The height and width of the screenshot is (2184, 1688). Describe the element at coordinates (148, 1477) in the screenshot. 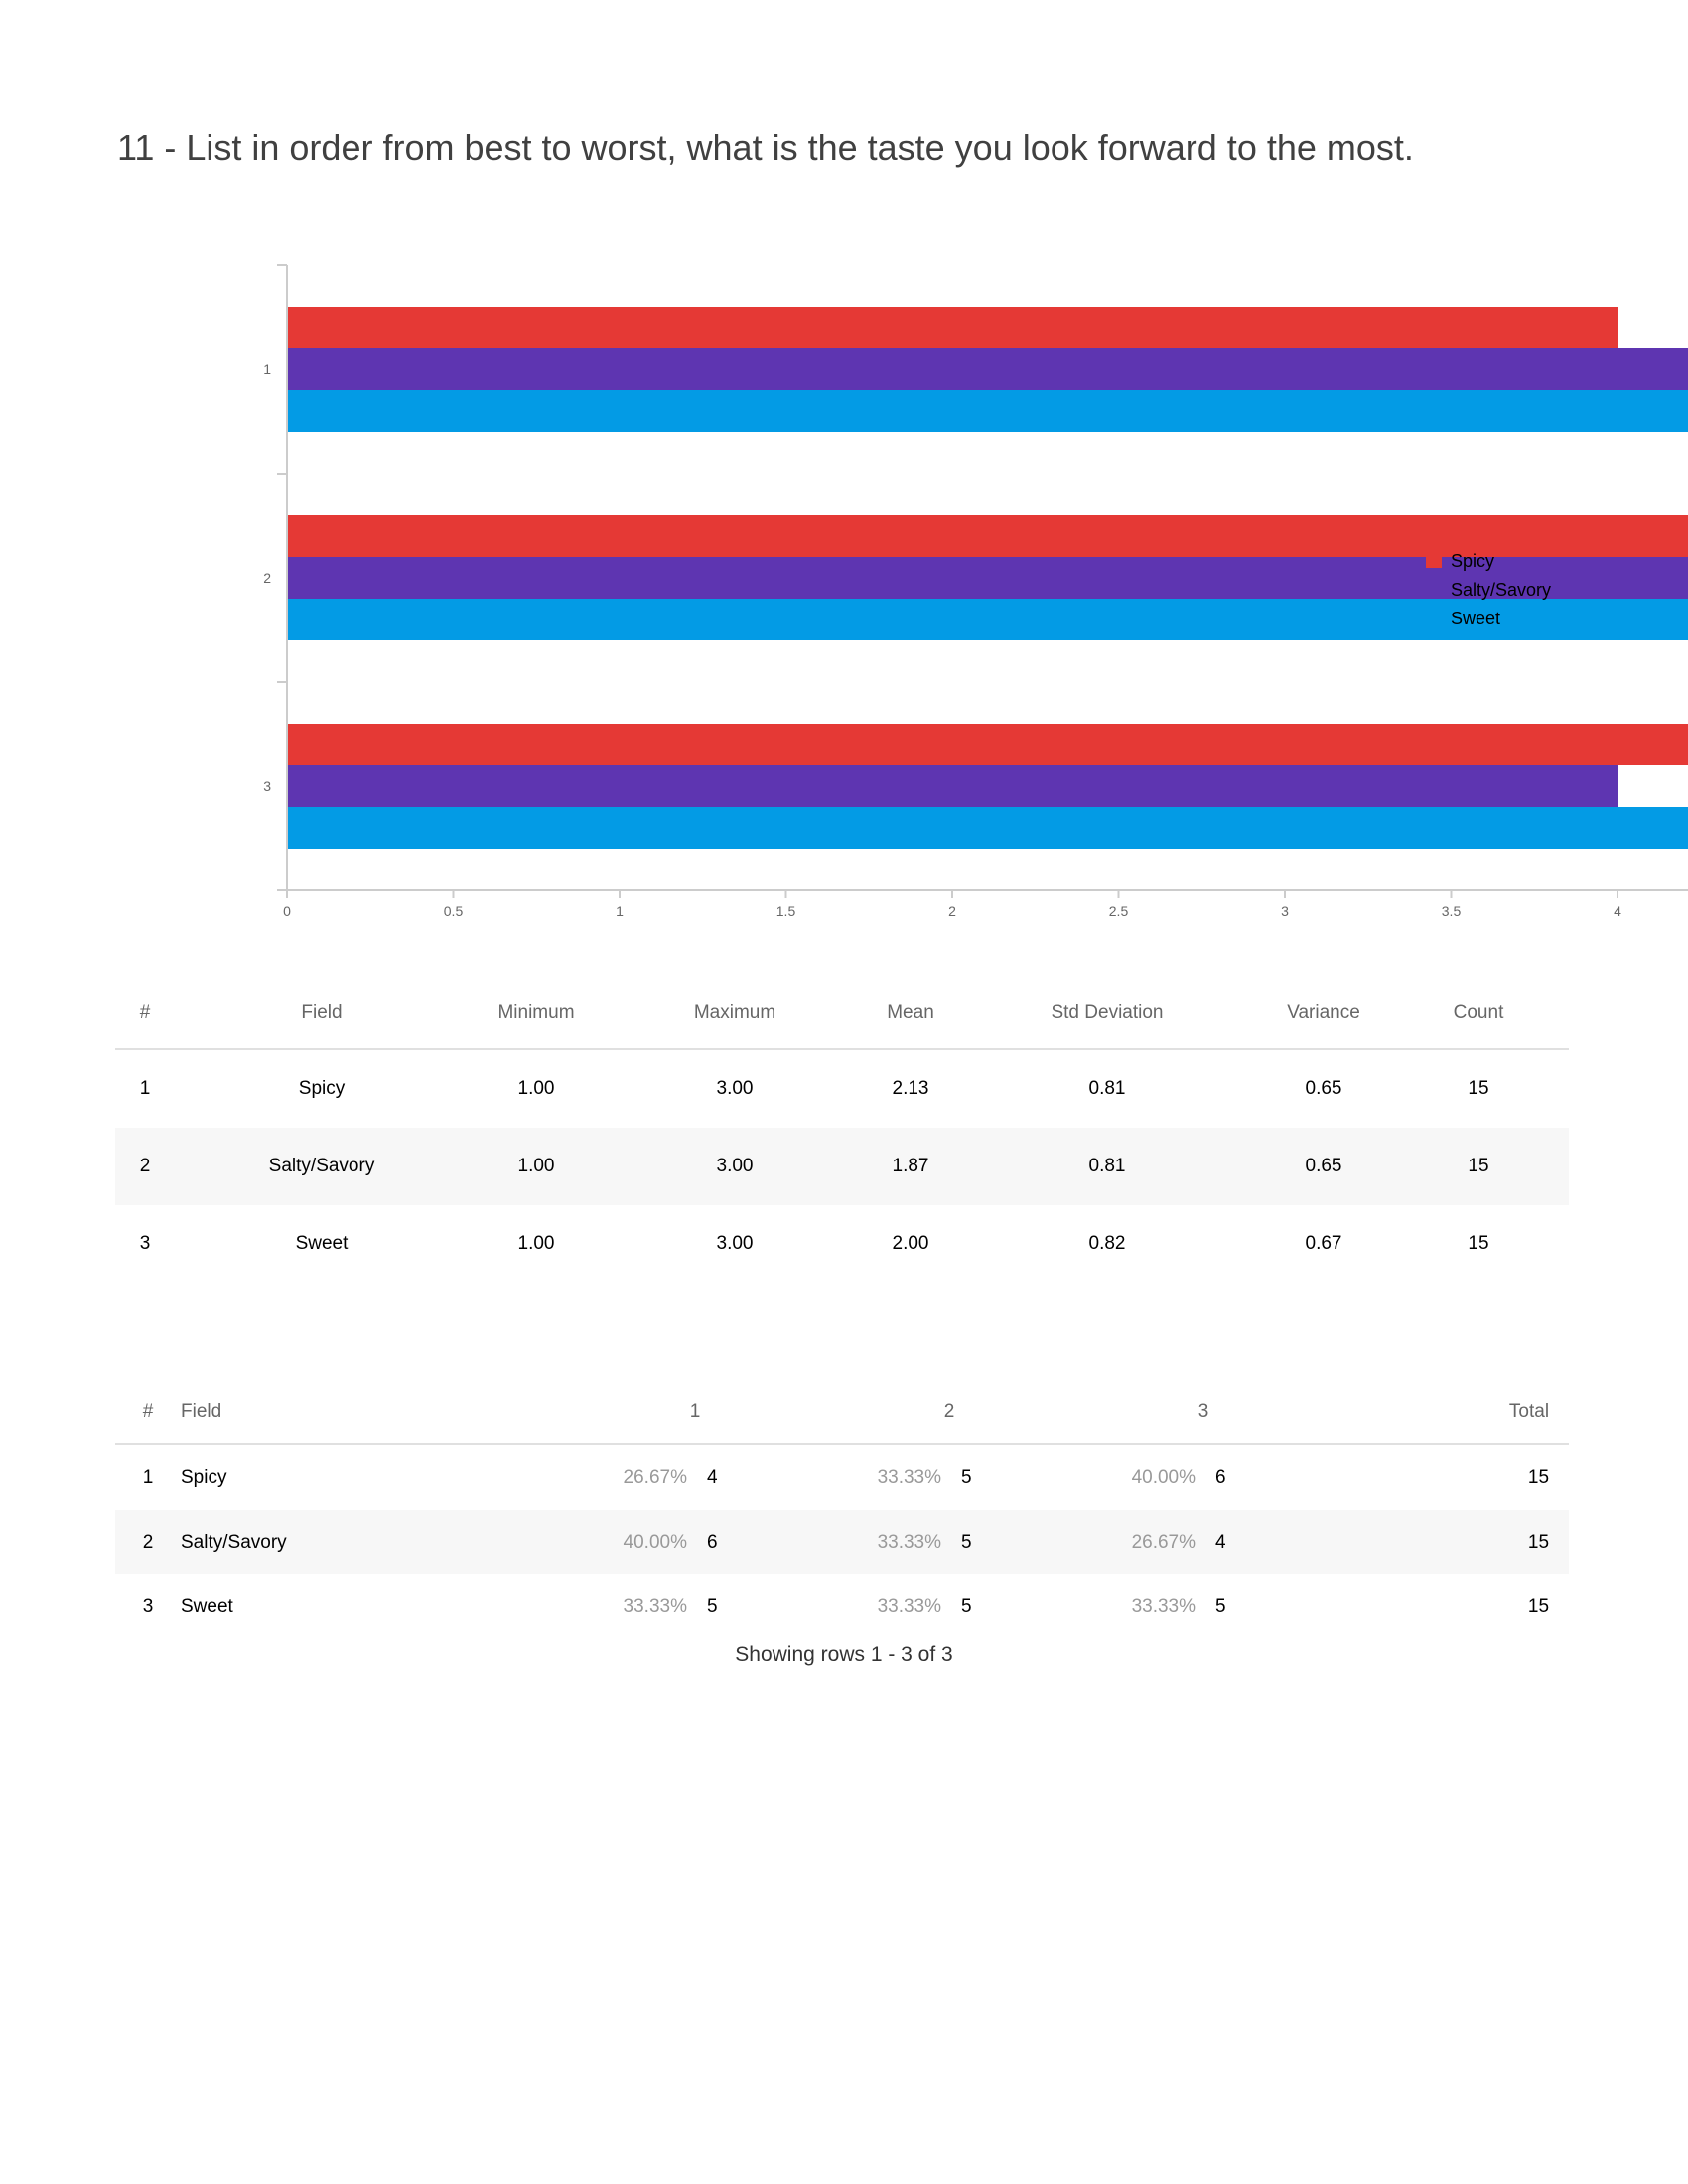

I see `freq-row-num: 1` at that location.